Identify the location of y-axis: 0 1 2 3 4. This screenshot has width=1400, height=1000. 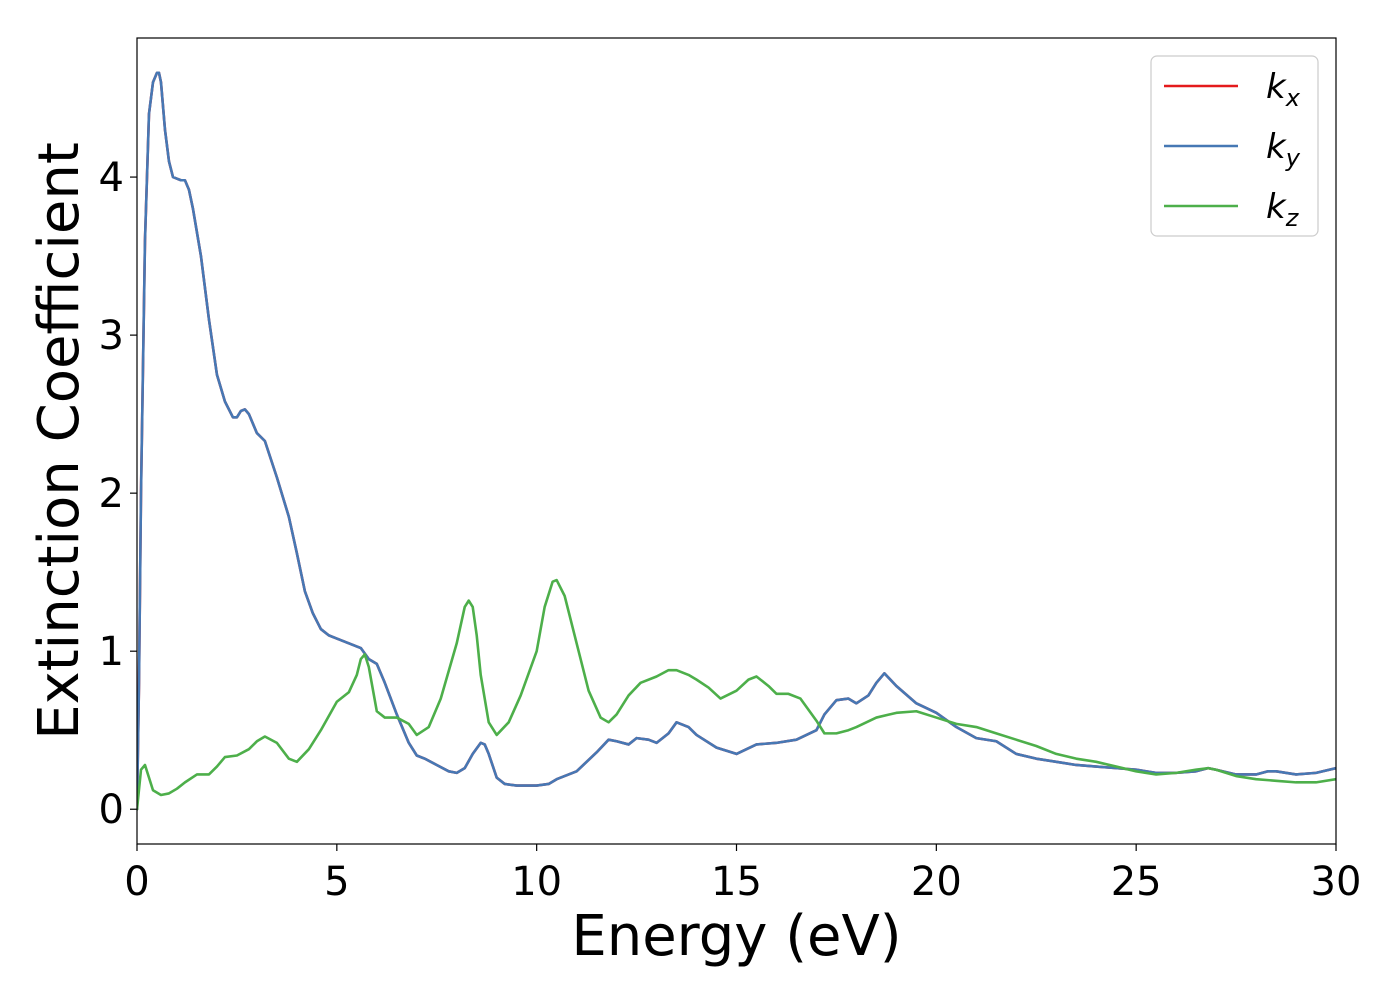
(118, 494).